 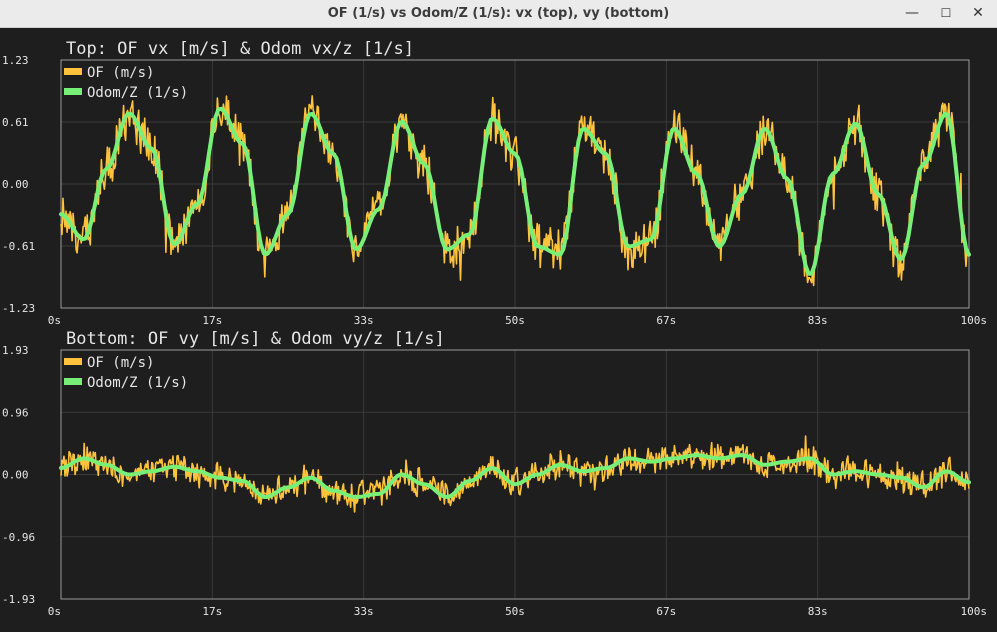 What do you see at coordinates (515, 476) in the screenshot?
I see `bottom-series-odom-line` at bounding box center [515, 476].